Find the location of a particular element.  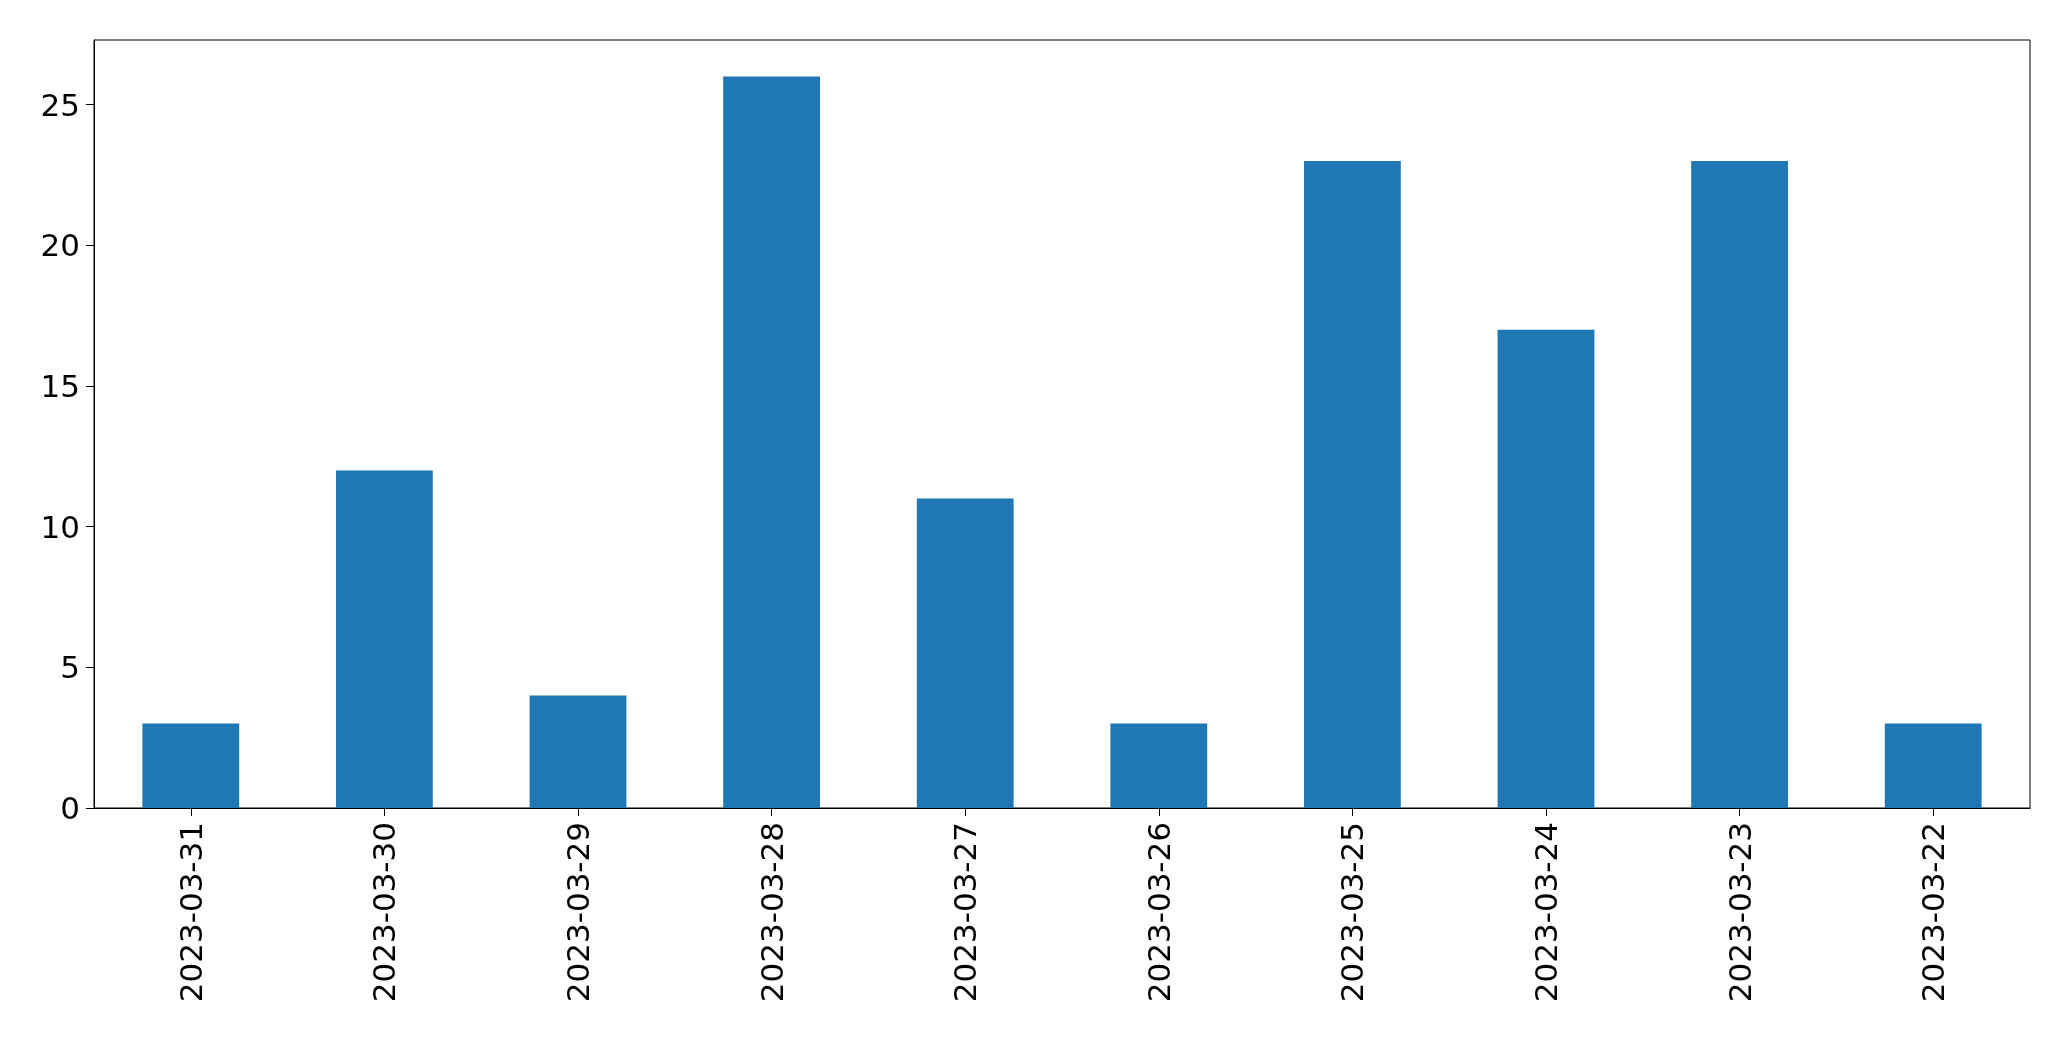

x-tick-label: 2023-03-30 is located at coordinates (384, 912).